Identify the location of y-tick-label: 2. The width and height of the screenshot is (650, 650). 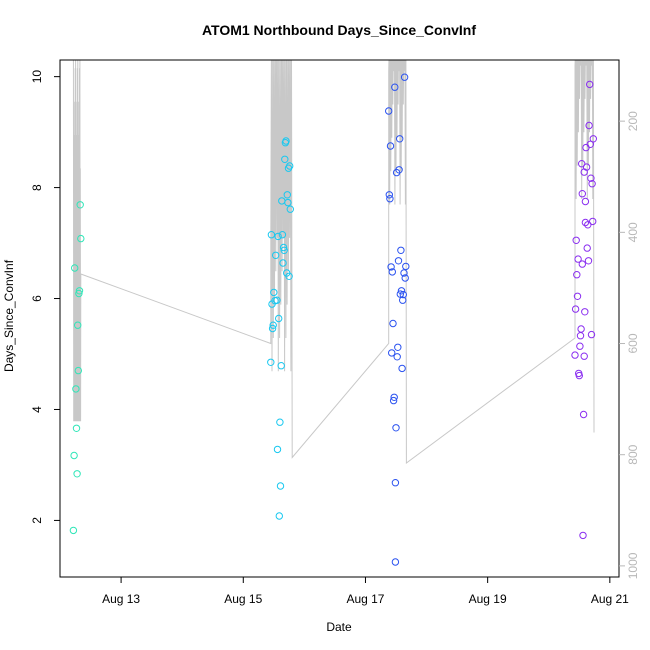
(37, 520).